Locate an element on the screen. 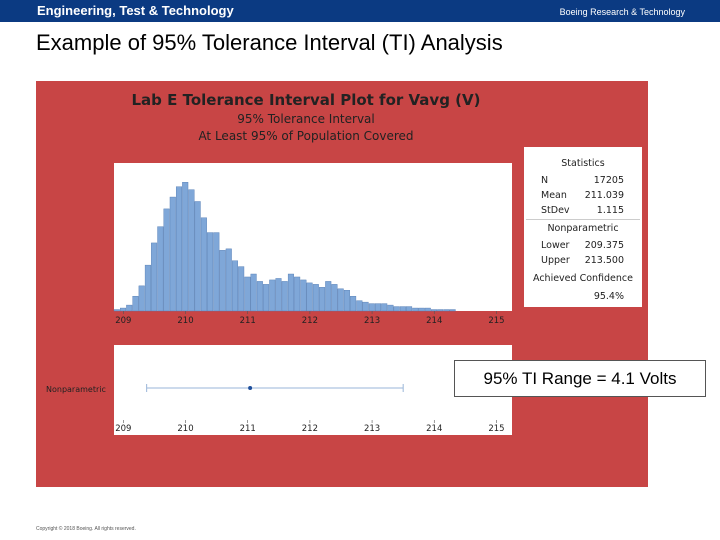  interval-tick-label: 214 is located at coordinates (434, 429).